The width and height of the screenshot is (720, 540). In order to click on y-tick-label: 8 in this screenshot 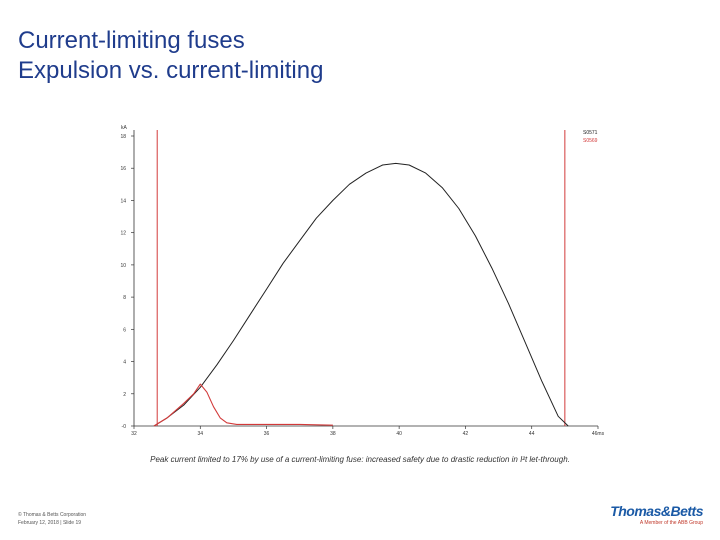, I will do `click(124, 298)`.